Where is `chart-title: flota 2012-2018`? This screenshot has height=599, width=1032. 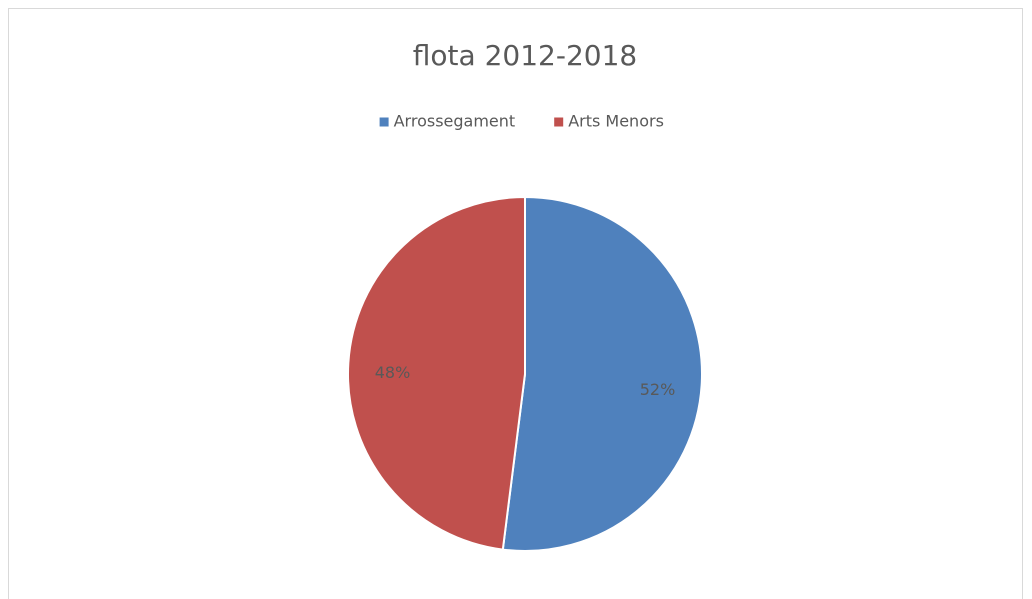 chart-title: flota 2012-2018 is located at coordinates (525, 55).